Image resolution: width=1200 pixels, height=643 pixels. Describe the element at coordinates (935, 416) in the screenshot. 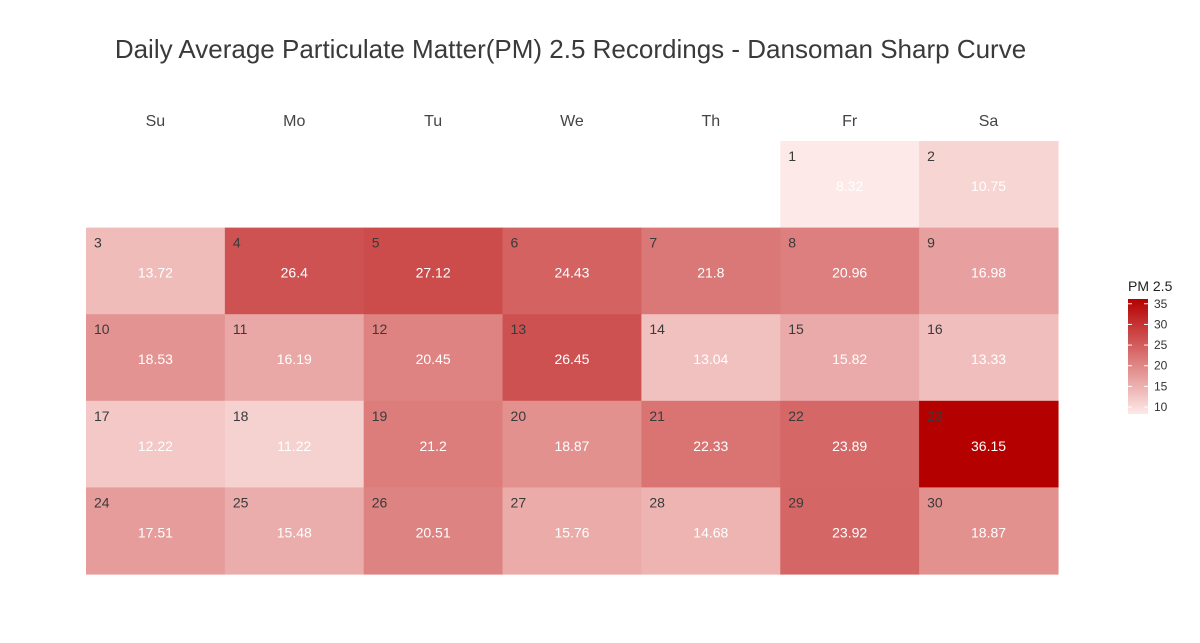

I see `day-number-23: 23` at that location.